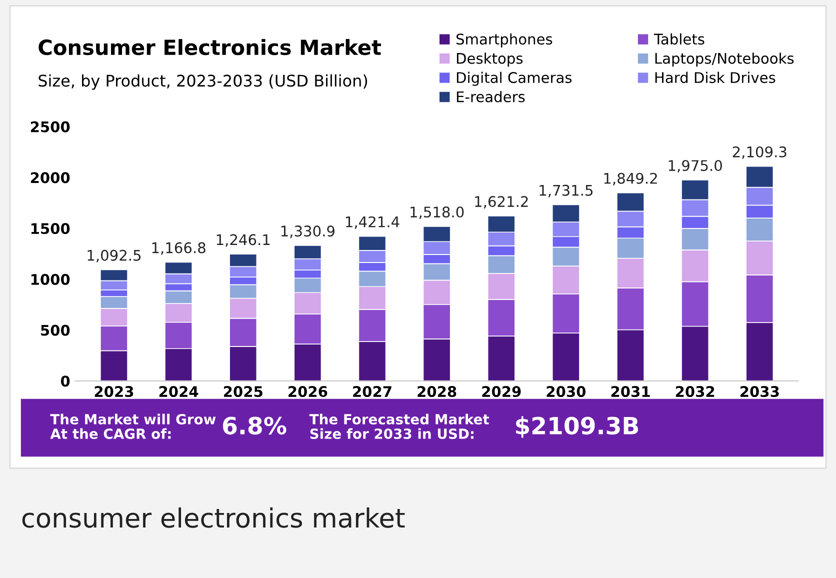  What do you see at coordinates (178, 392) in the screenshot?
I see `x-tick-label: 2024` at bounding box center [178, 392].